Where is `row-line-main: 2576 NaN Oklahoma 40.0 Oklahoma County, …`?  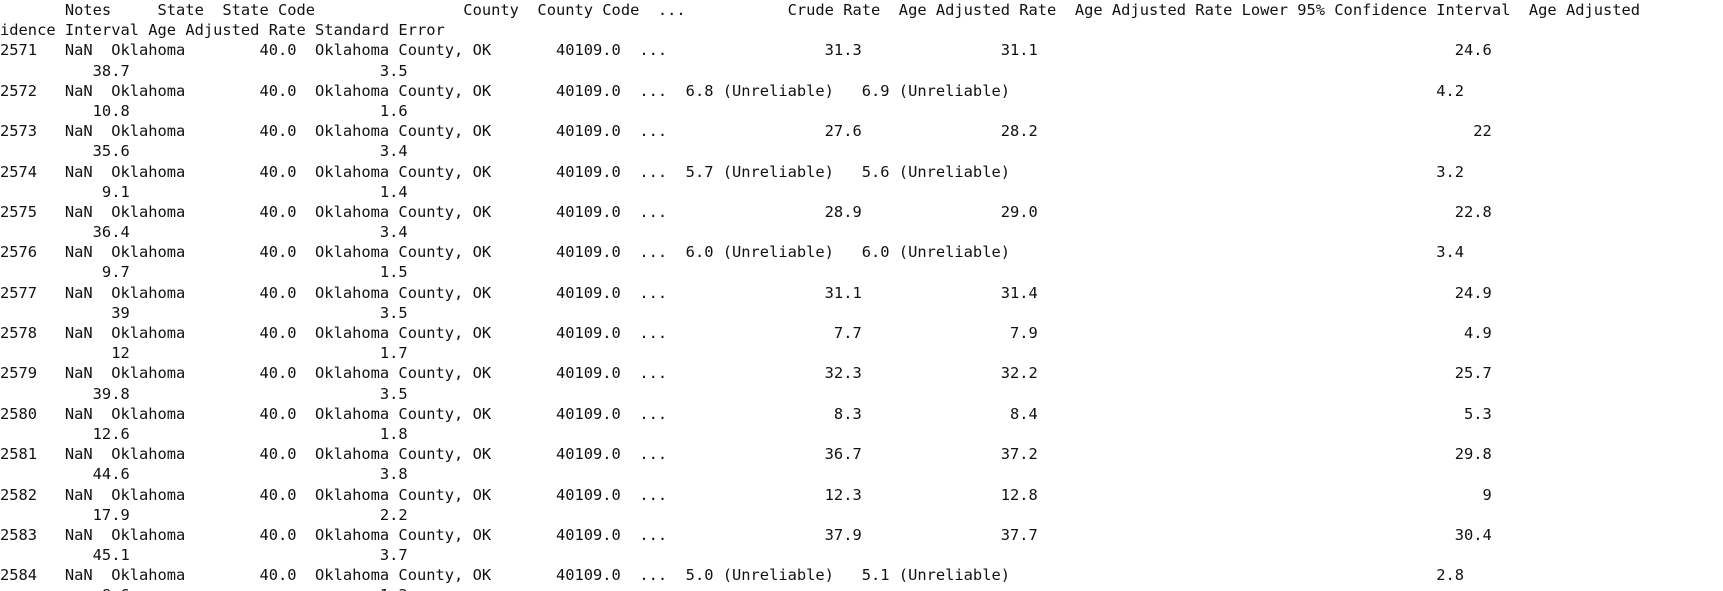
row-line-main: 2576 NaN Oklahoma 40.0 Oklahoma County, … is located at coordinates (732, 252).